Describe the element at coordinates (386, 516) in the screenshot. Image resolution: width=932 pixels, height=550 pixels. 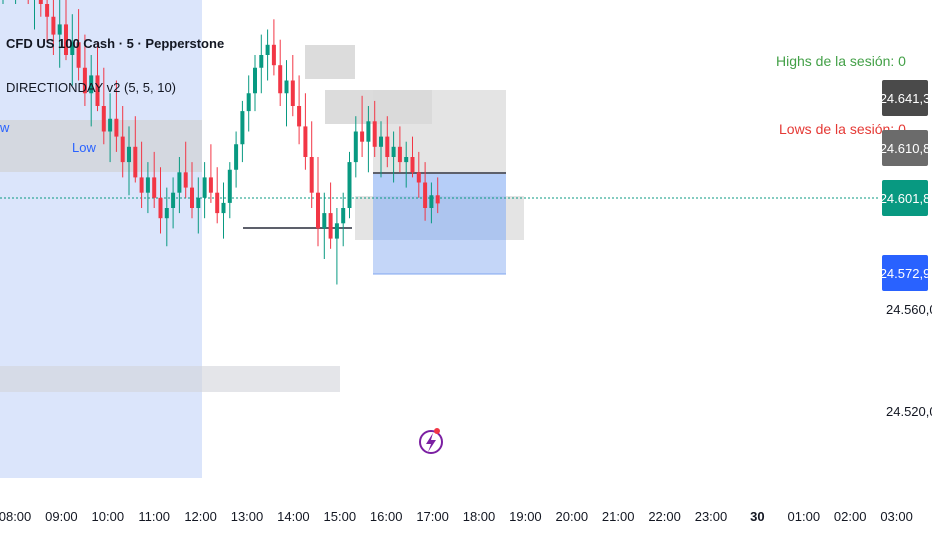
I see `x-tick-label: 16:00` at that location.